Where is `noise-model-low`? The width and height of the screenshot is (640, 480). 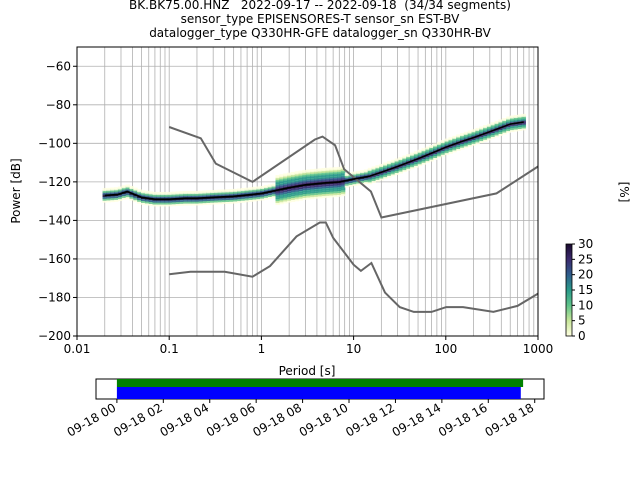
noise-model-low is located at coordinates (354, 267).